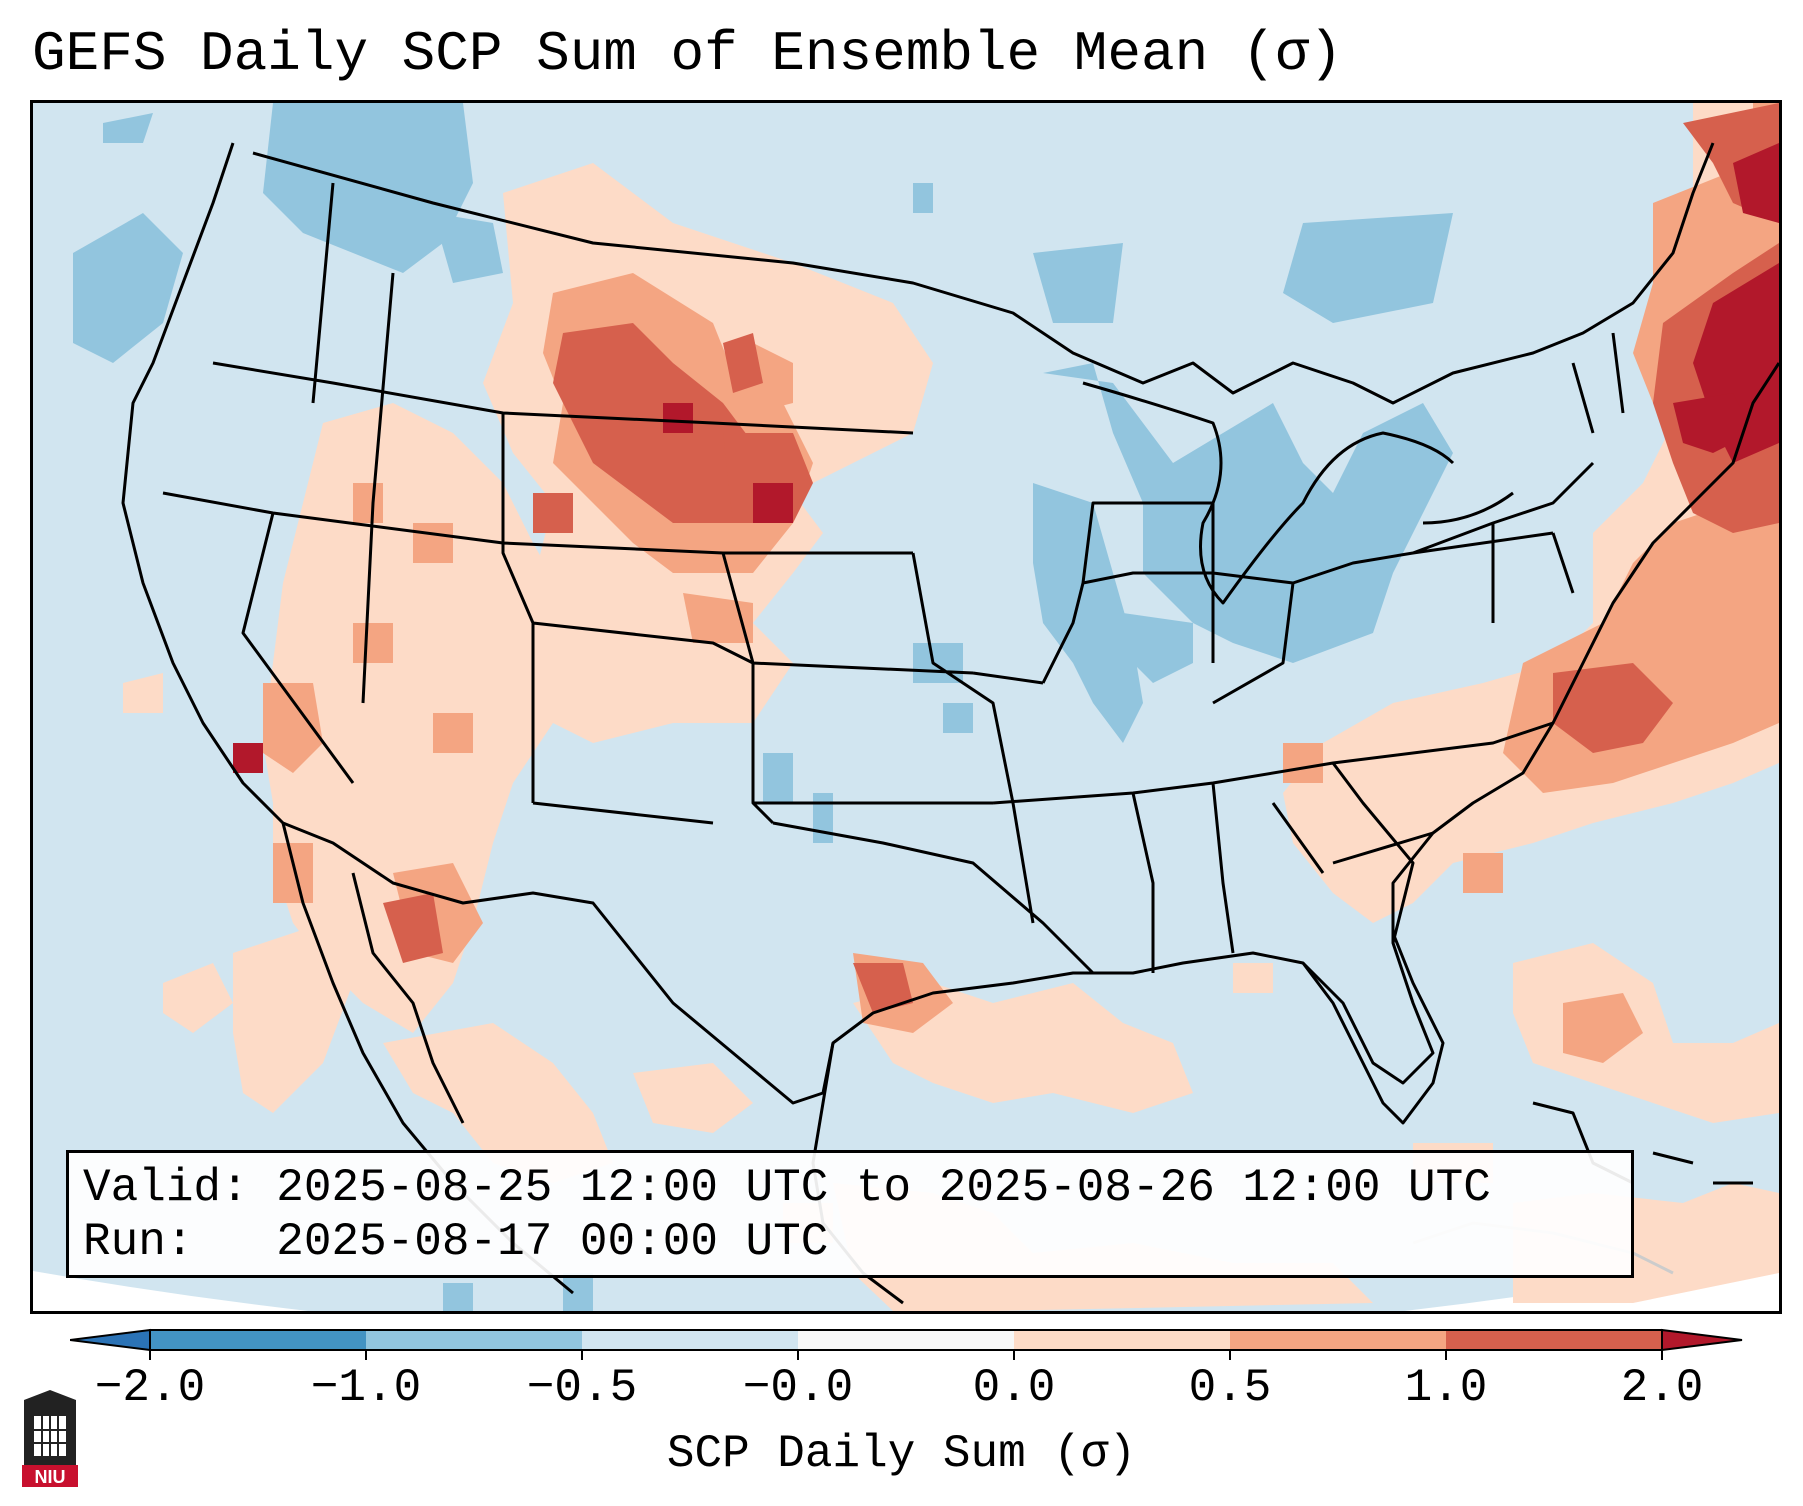 Image resolution: width=1803 pixels, height=1506 pixels. Describe the element at coordinates (1298, 493) in the screenshot. I see `great-lakes` at that location.